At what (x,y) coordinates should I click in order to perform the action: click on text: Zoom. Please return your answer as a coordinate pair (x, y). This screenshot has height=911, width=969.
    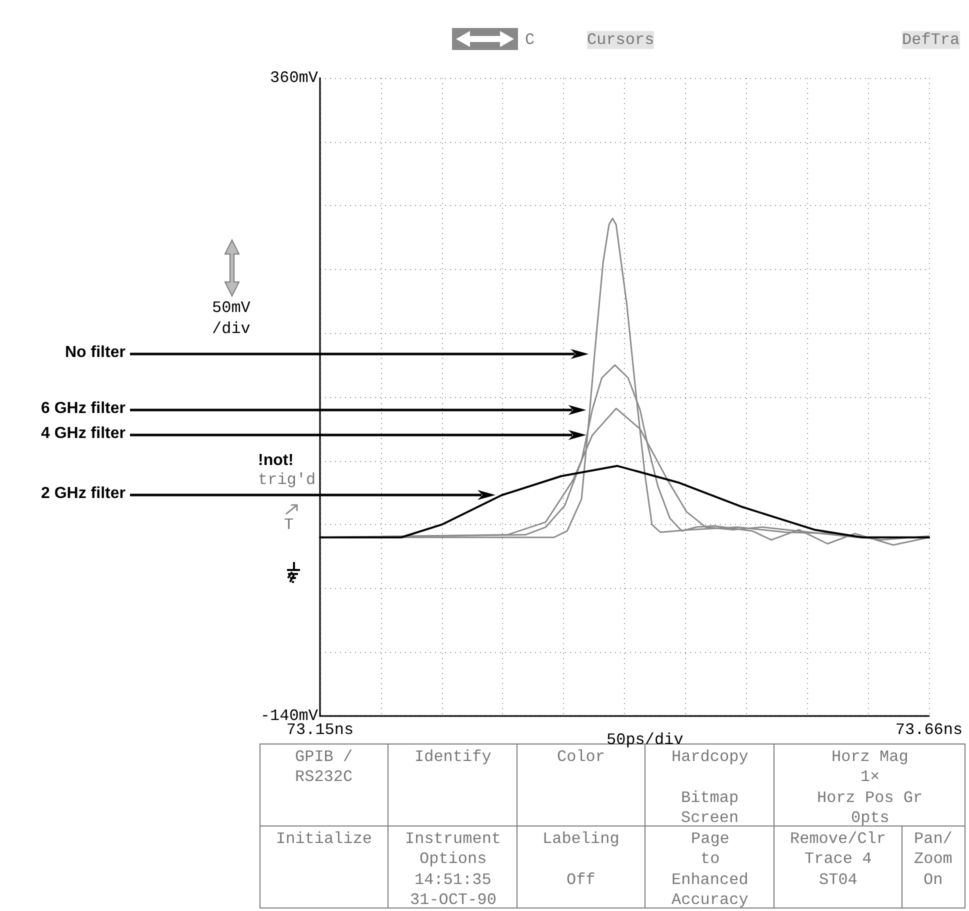
    Looking at the image, I should click on (933, 859).